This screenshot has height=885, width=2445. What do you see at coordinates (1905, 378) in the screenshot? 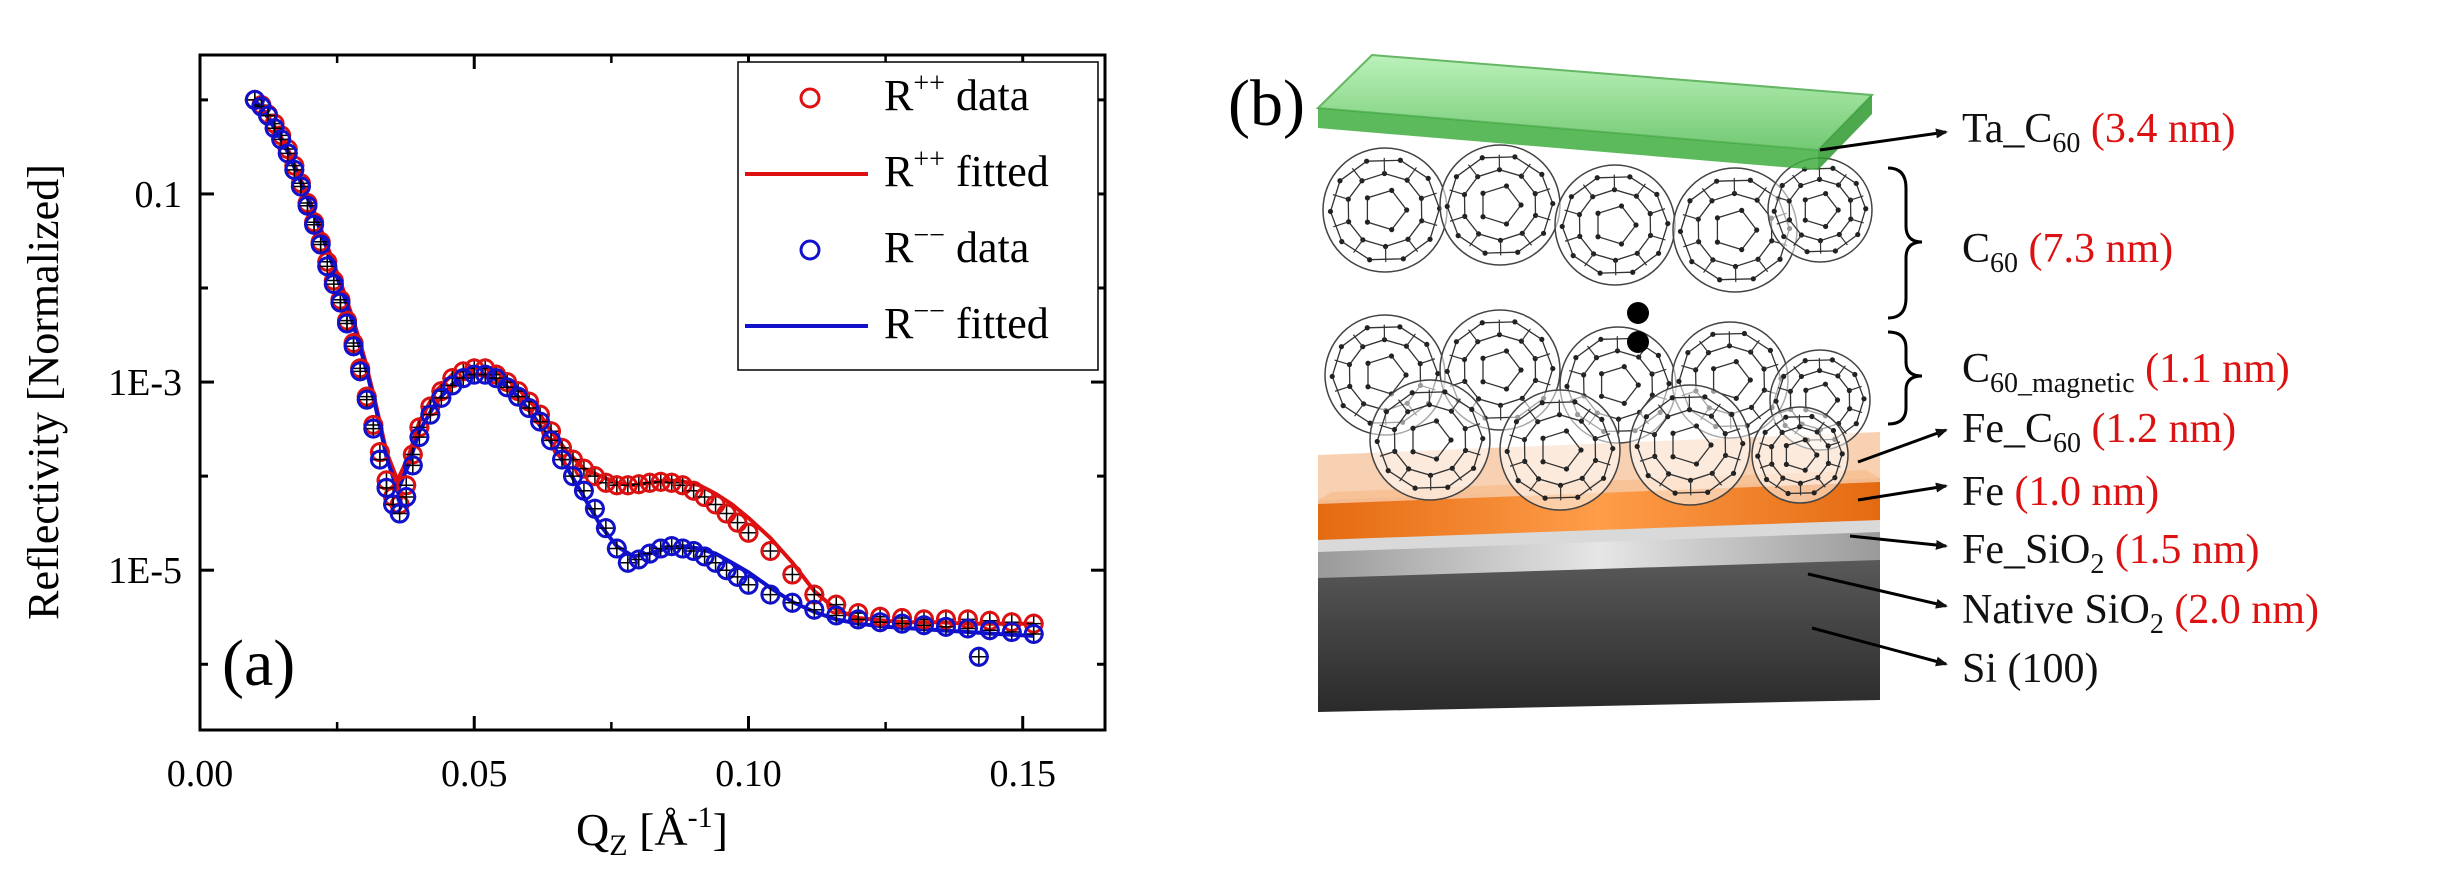
I see `c60-magnetic-brace` at bounding box center [1905, 378].